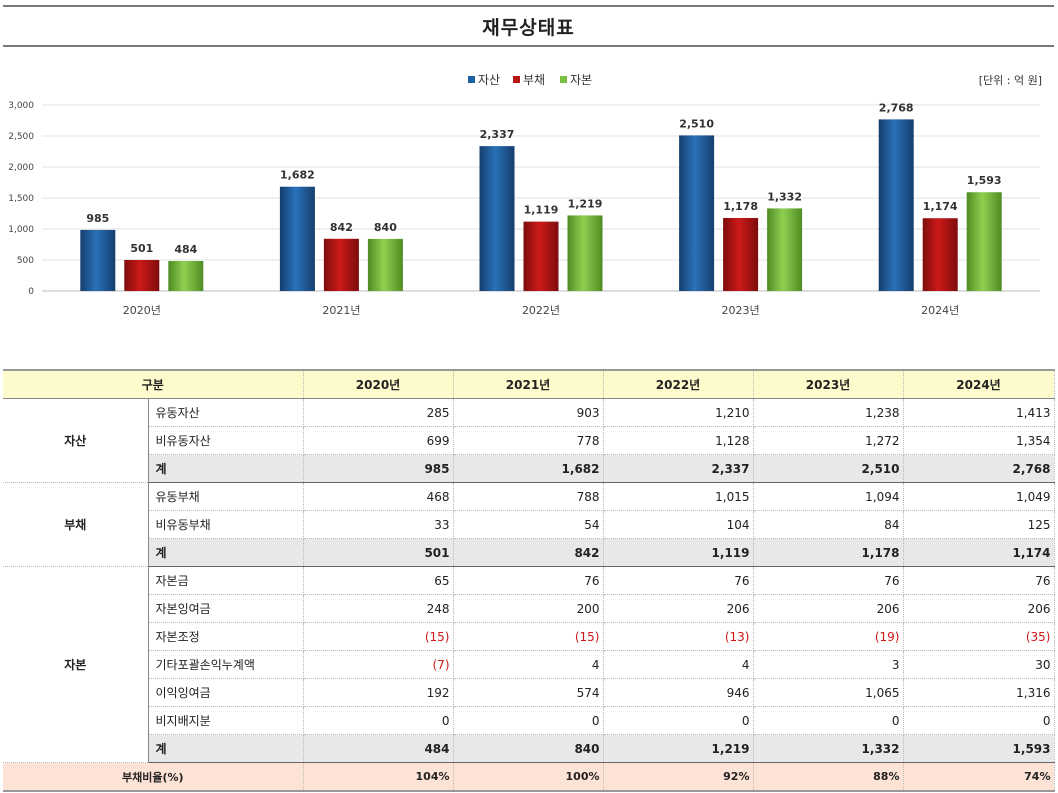 The image size is (1058, 793). What do you see at coordinates (142, 275) in the screenshot?
I see `bar-부채-2020년` at bounding box center [142, 275].